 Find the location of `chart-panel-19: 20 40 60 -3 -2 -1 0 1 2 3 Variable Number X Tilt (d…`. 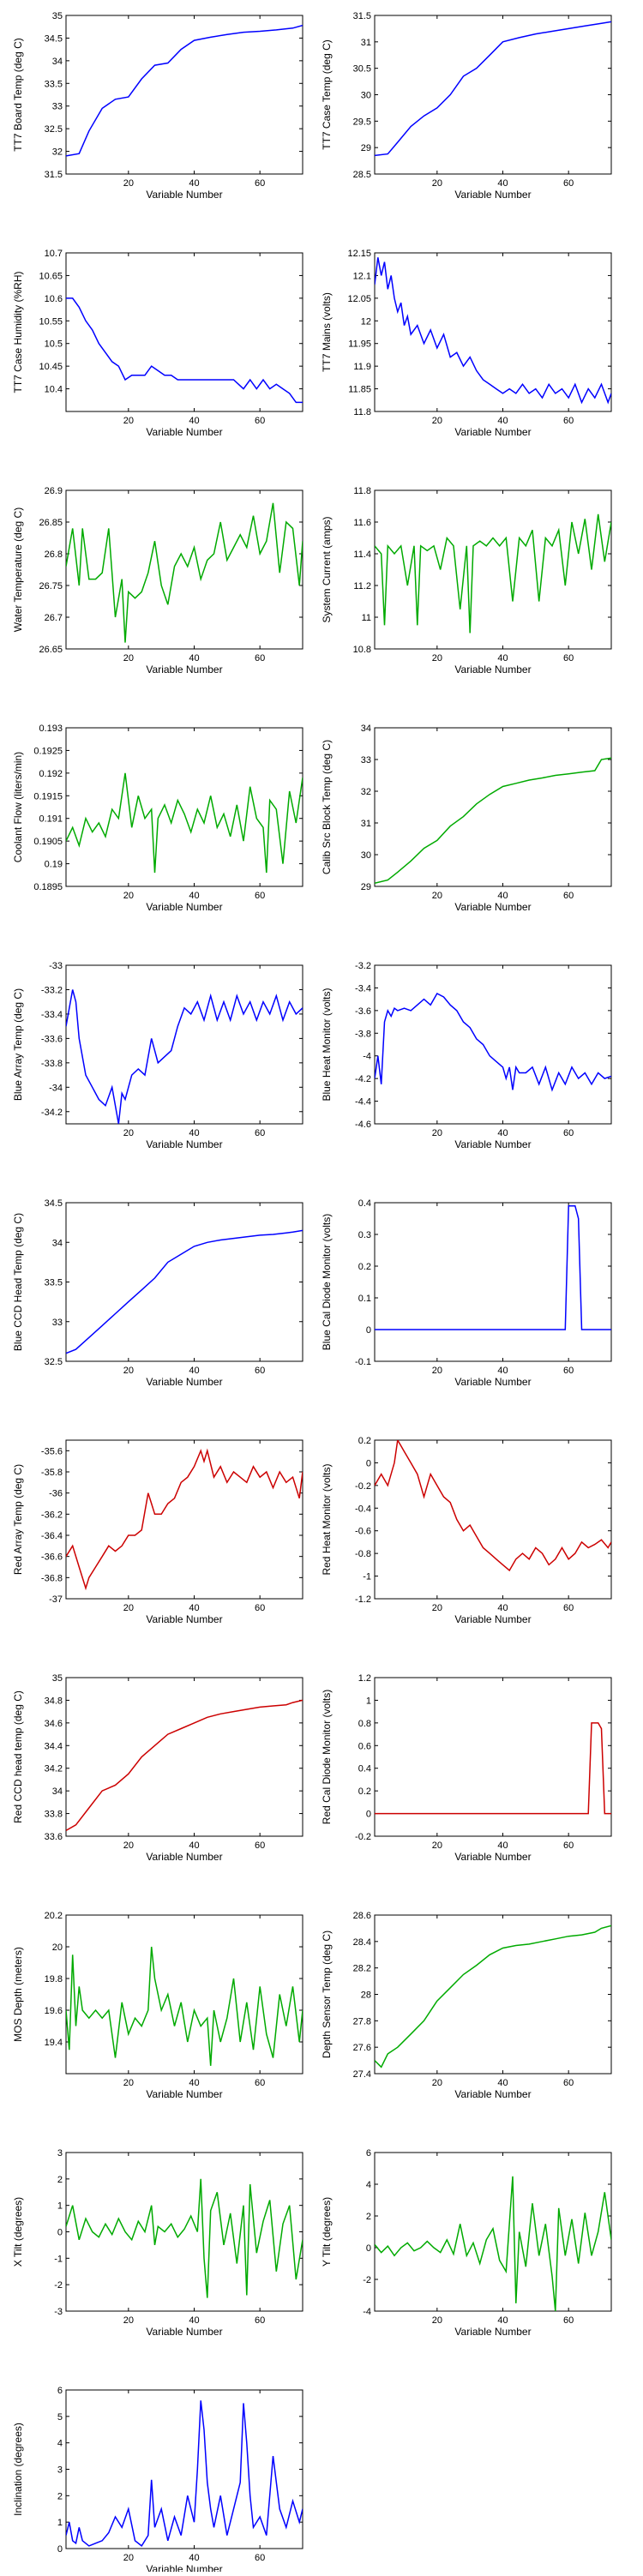

chart-panel-19: 20 40 60 -3 -2 -1 0 1 2 3 Variable Number X Tilt (d… is located at coordinates (157, 2243).